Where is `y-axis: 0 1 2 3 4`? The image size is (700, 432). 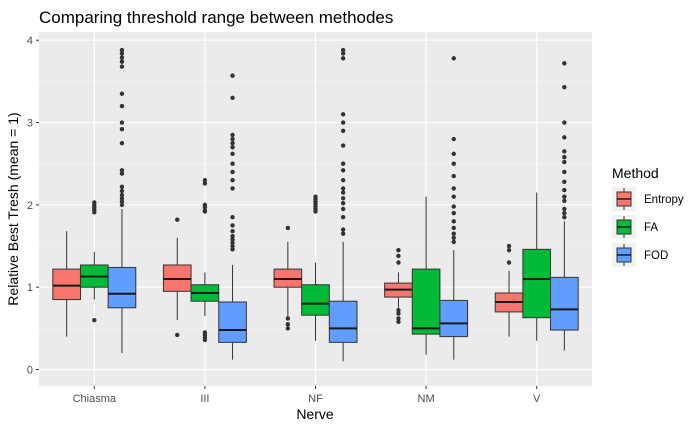 y-axis: 0 1 2 3 4 is located at coordinates (33, 206).